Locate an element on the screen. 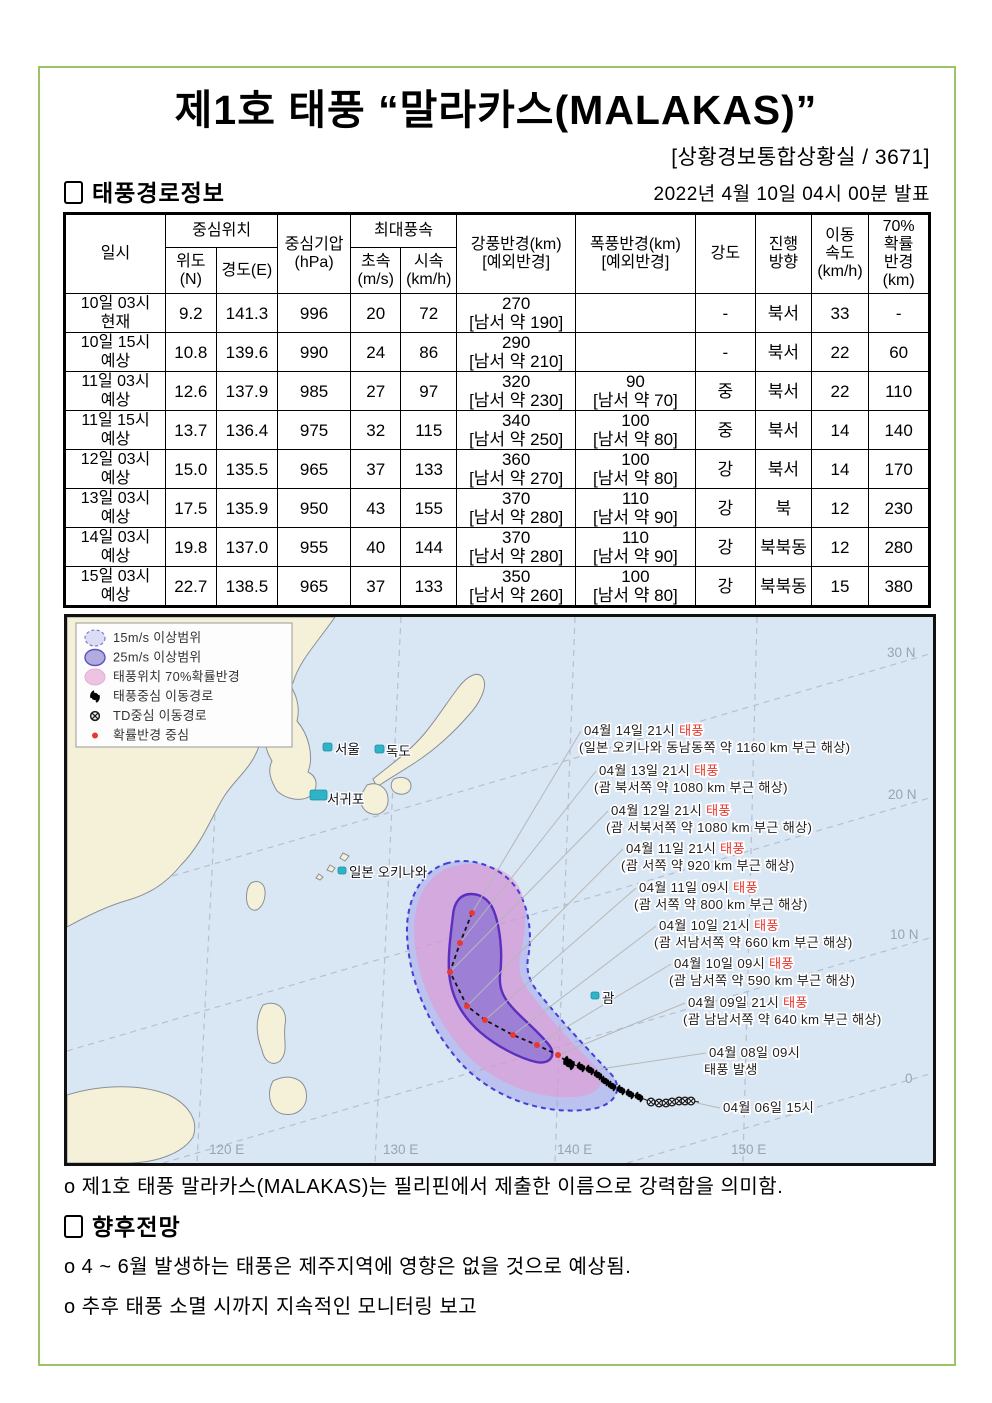 The width and height of the screenshot is (992, 1403). table-cell: 90 [남서 약 70] is located at coordinates (635, 391).